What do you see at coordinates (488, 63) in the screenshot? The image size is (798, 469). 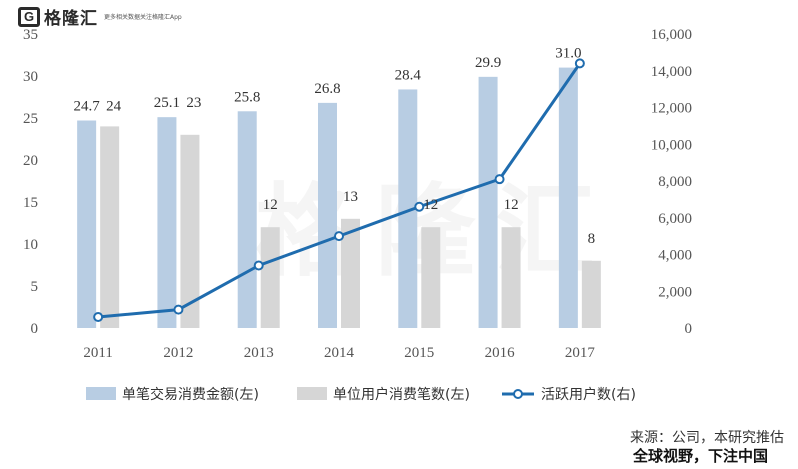 I see `data-label-amount: 29.9` at bounding box center [488, 63].